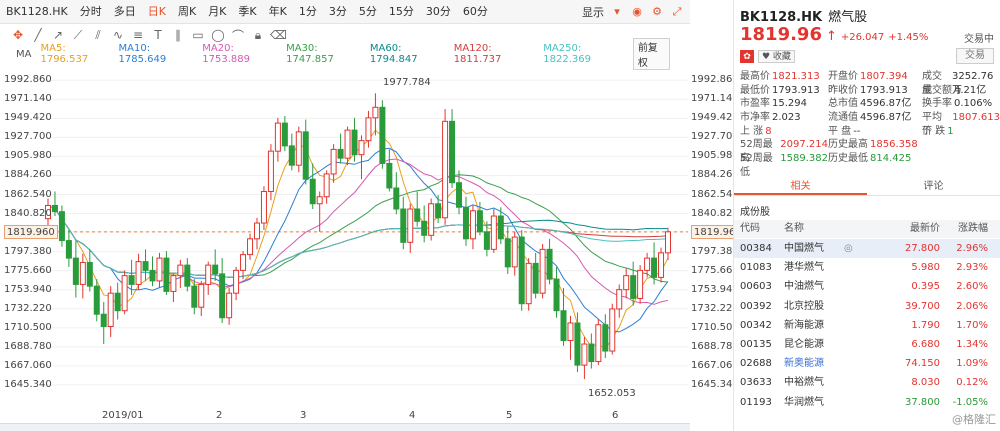 The width and height of the screenshot is (1000, 431). I want to click on display-toggle: 显示, so click(593, 12).